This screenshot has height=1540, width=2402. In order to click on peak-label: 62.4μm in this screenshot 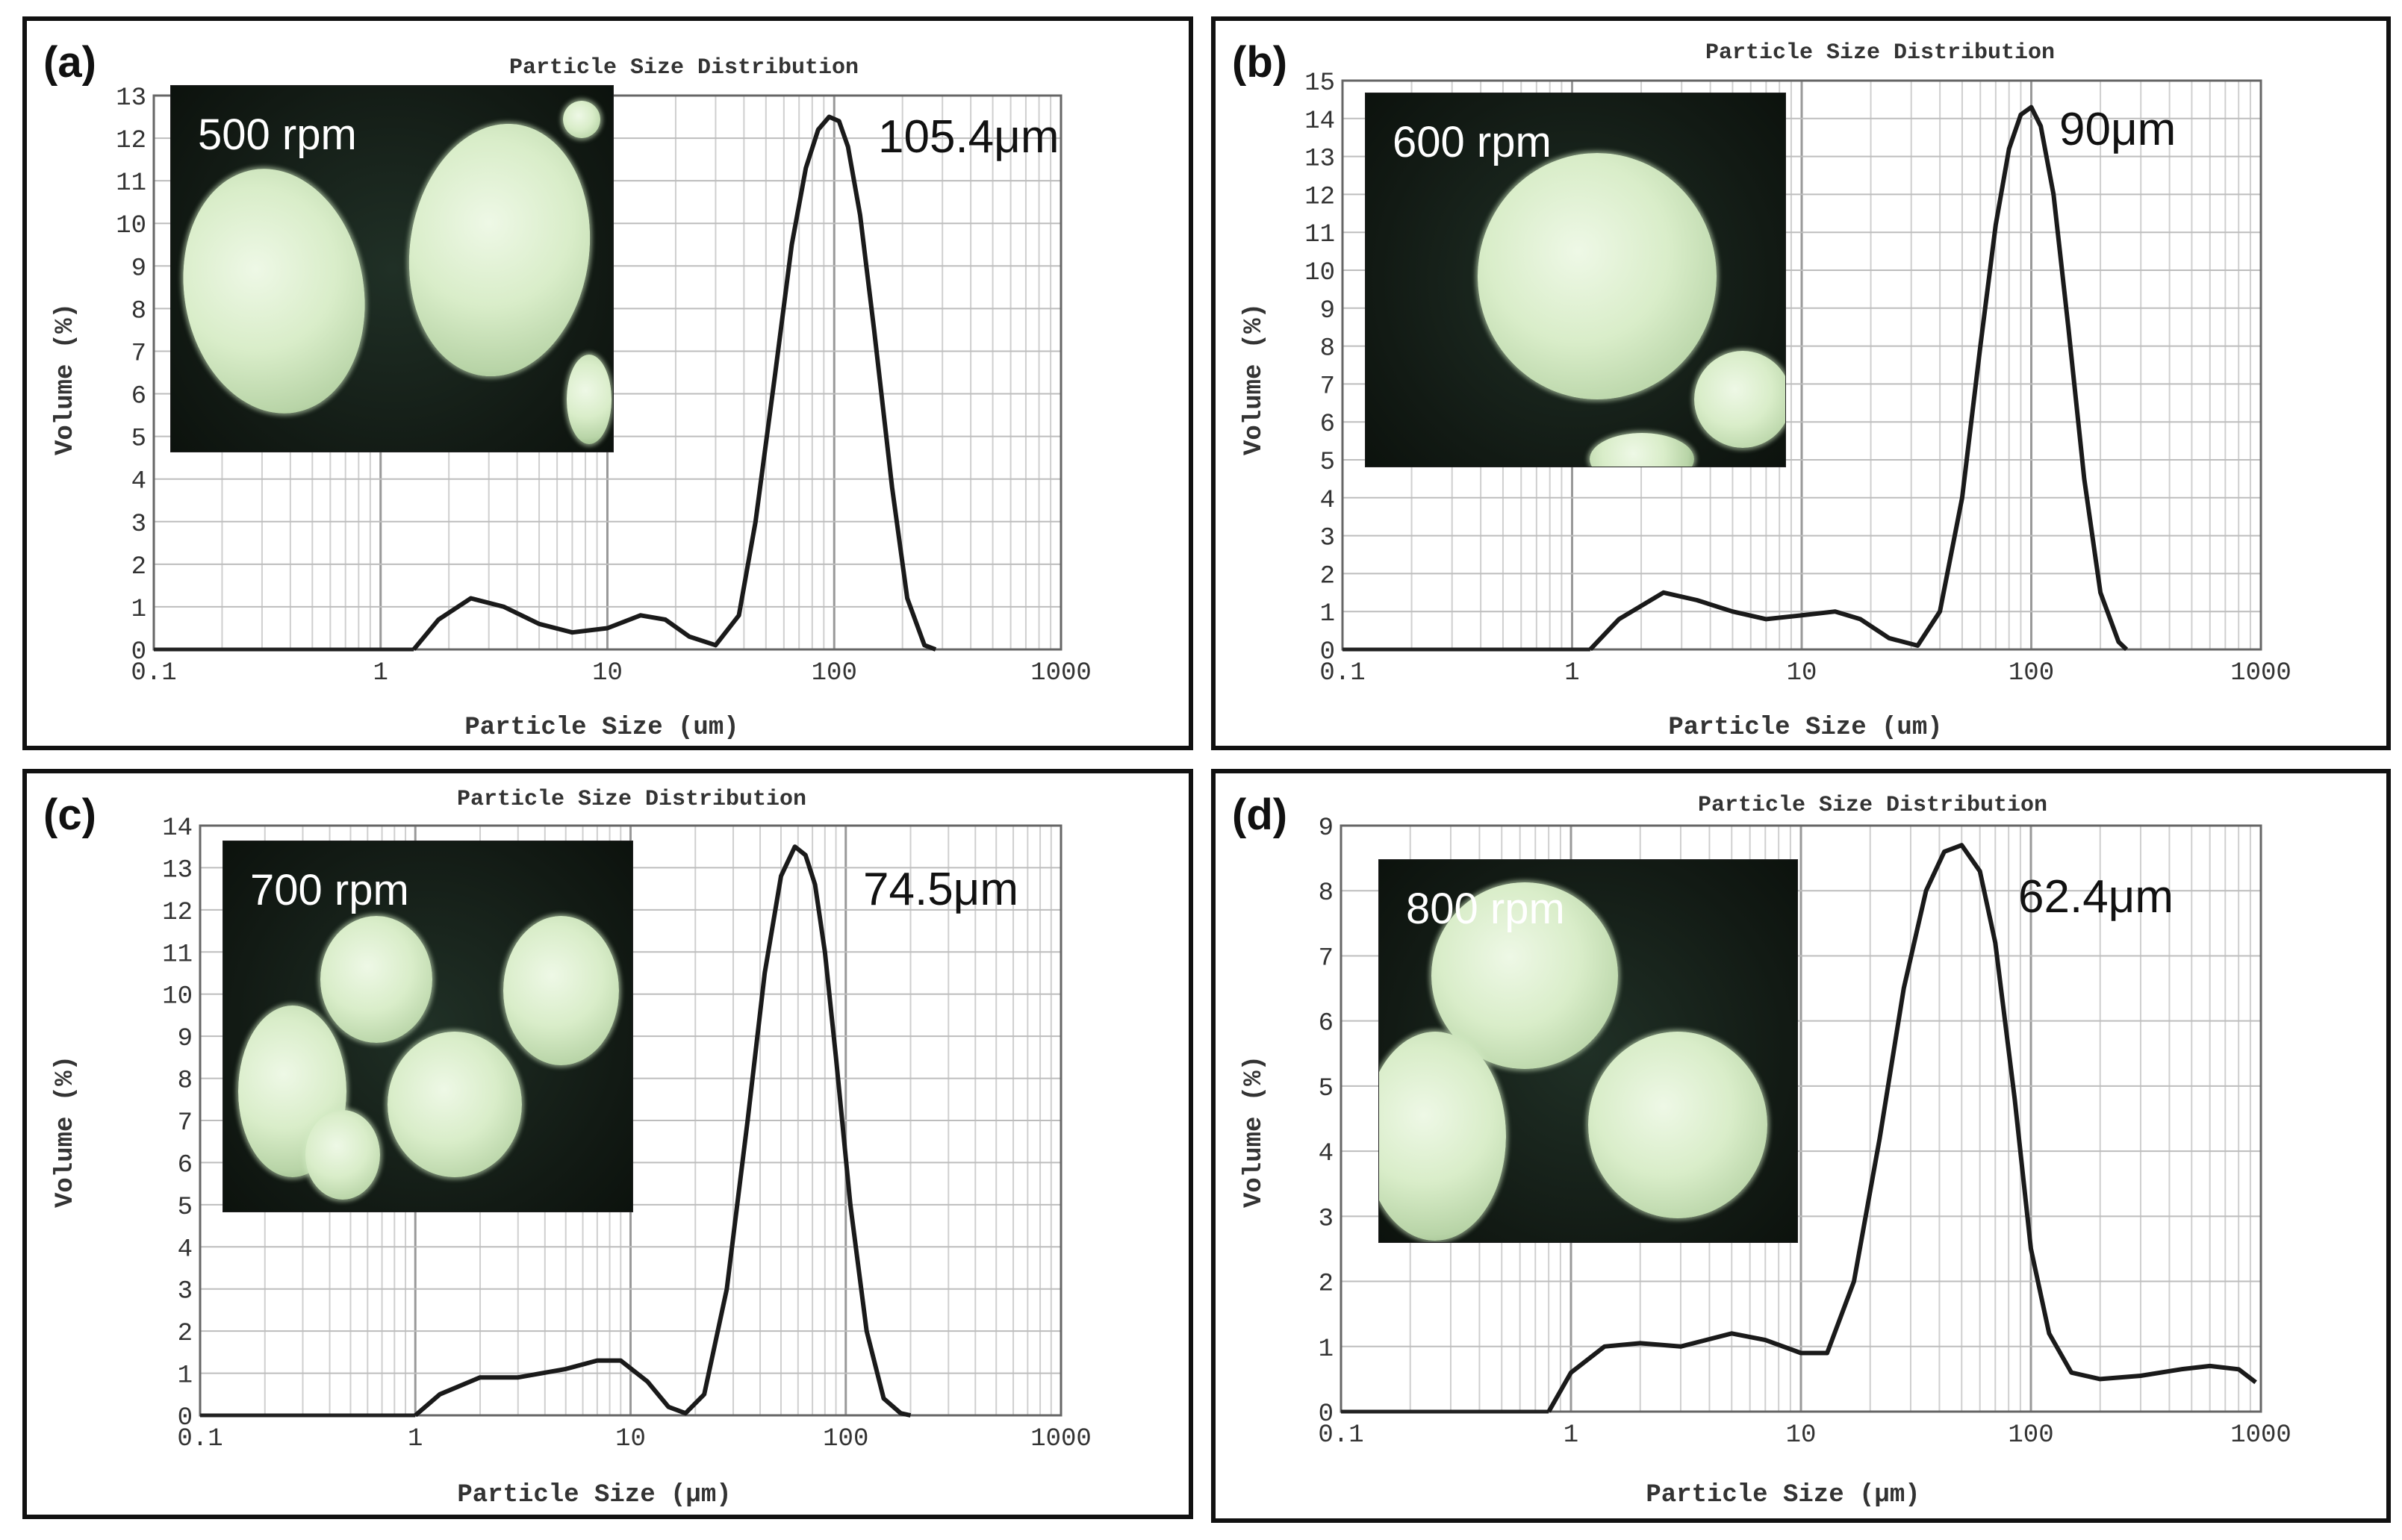, I will do `click(2096, 897)`.